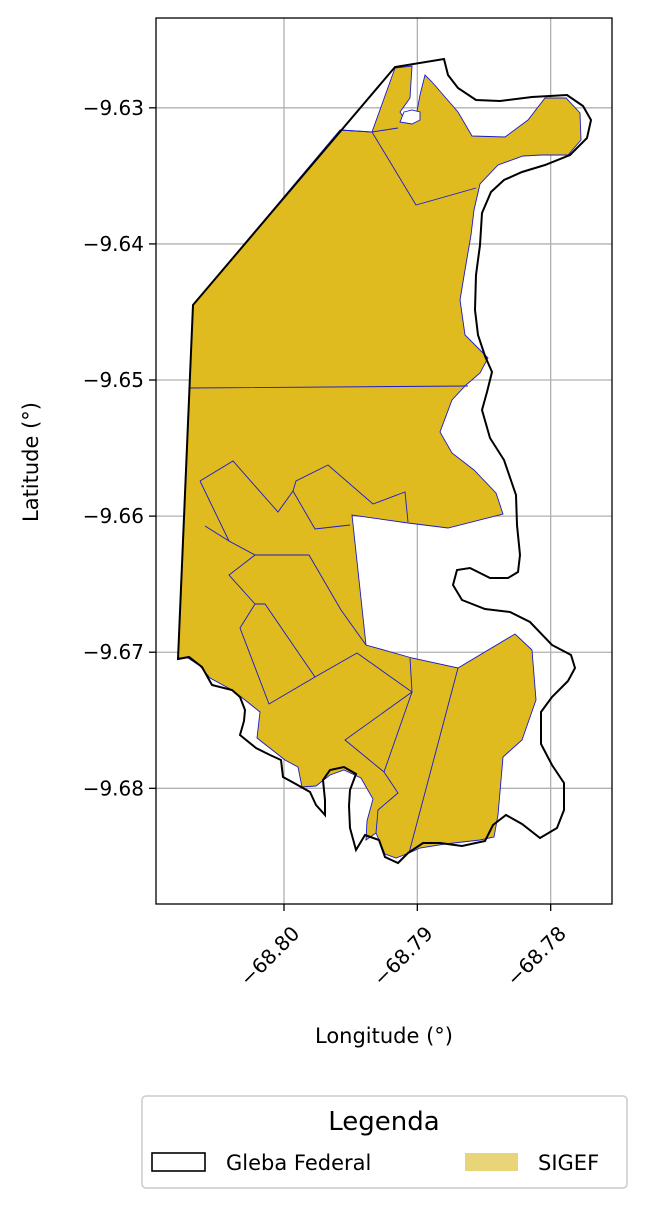 The width and height of the screenshot is (646, 1207). I want to click on x-axis-label: Longitude (°), so click(384, 1036).